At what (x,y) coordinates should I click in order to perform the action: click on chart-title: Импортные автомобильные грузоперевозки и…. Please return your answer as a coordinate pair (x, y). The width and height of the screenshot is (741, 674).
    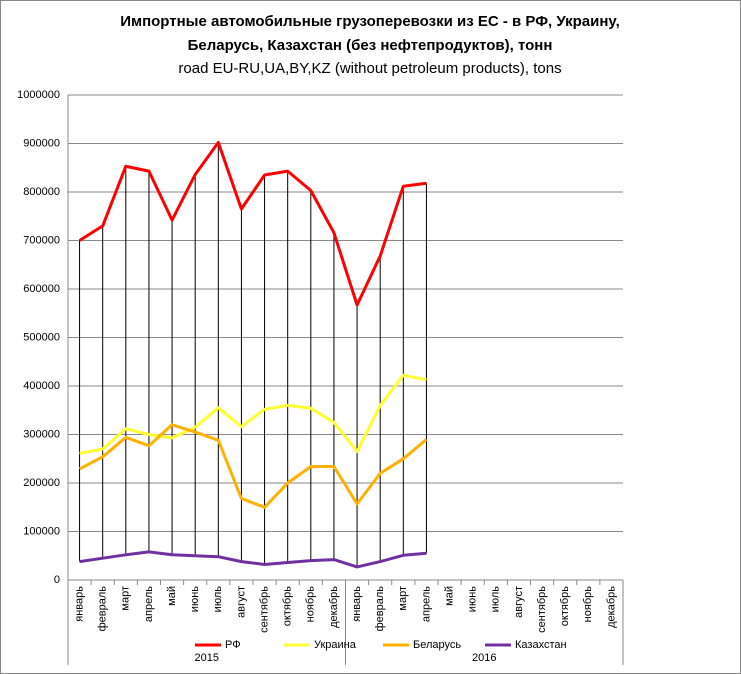
    Looking at the image, I should click on (370, 21).